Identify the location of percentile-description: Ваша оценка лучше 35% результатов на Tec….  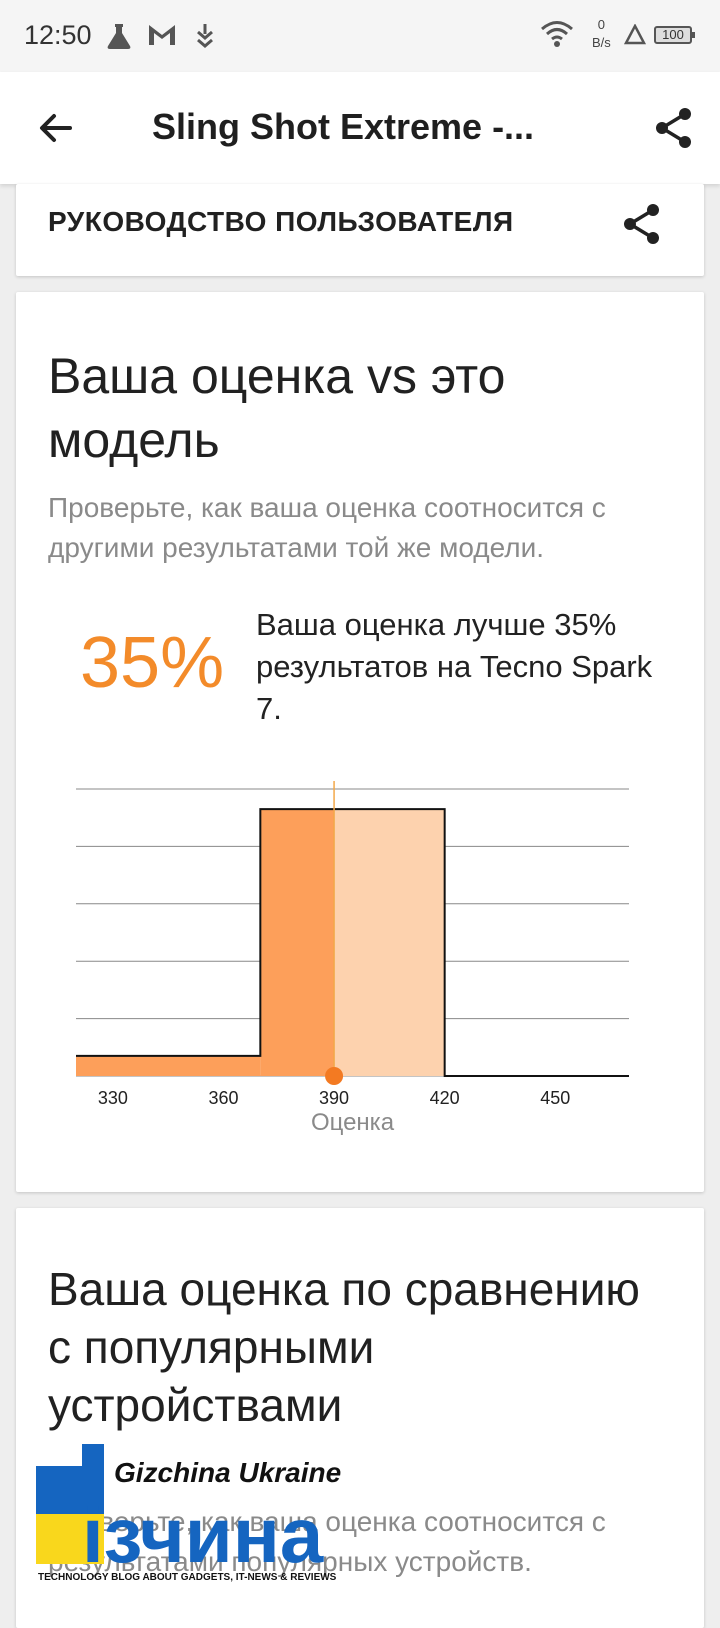
(454, 666).